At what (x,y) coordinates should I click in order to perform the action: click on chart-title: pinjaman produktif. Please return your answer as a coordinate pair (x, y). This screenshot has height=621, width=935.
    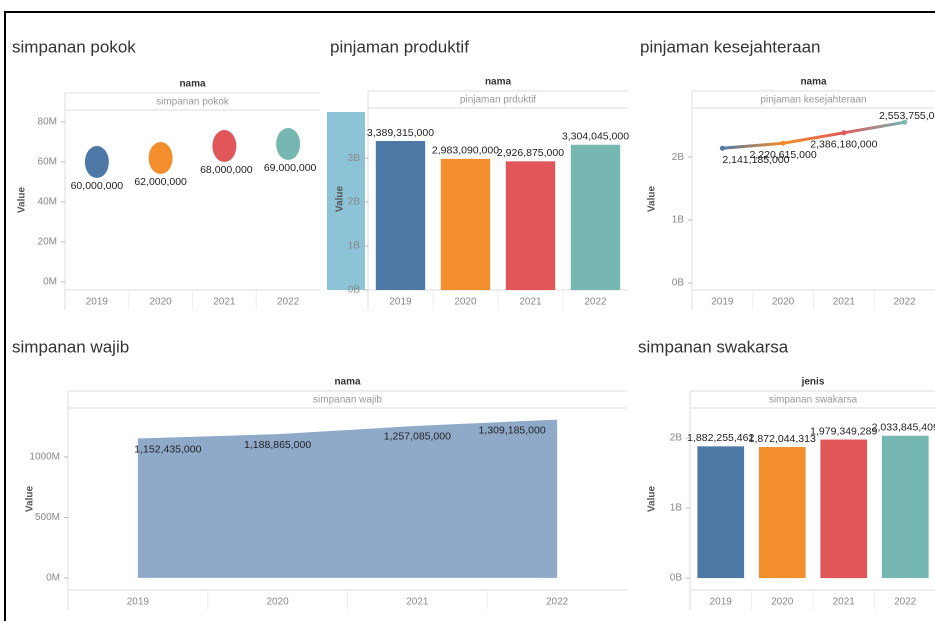
    Looking at the image, I should click on (399, 46).